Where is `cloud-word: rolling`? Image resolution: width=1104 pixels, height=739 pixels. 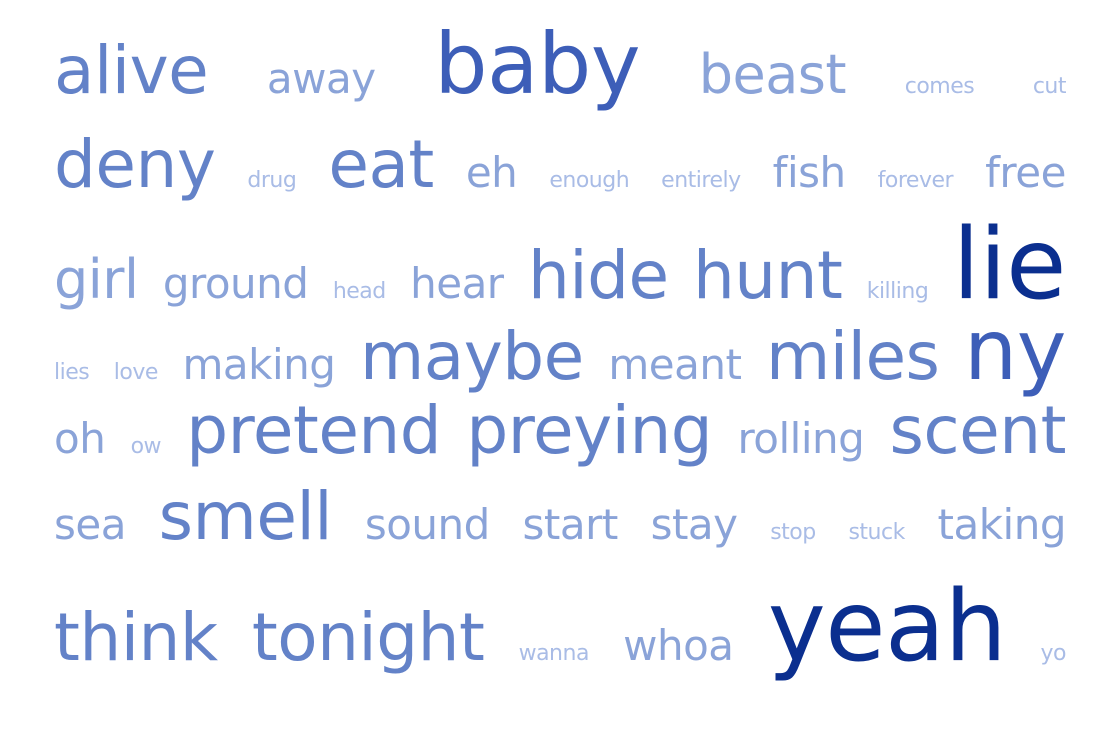 cloud-word: rolling is located at coordinates (801, 438).